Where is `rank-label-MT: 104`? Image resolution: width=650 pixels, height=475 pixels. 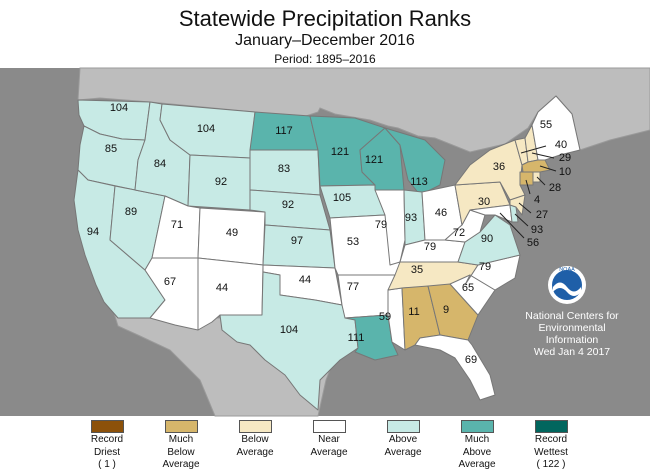 rank-label-MT: 104 is located at coordinates (206, 129).